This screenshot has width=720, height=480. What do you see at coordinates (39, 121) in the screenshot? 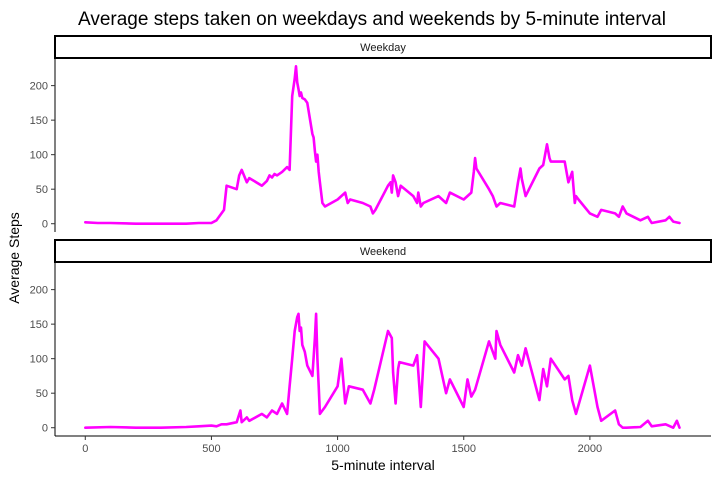
I see `y-tick-label-weekday: 150` at bounding box center [39, 121].